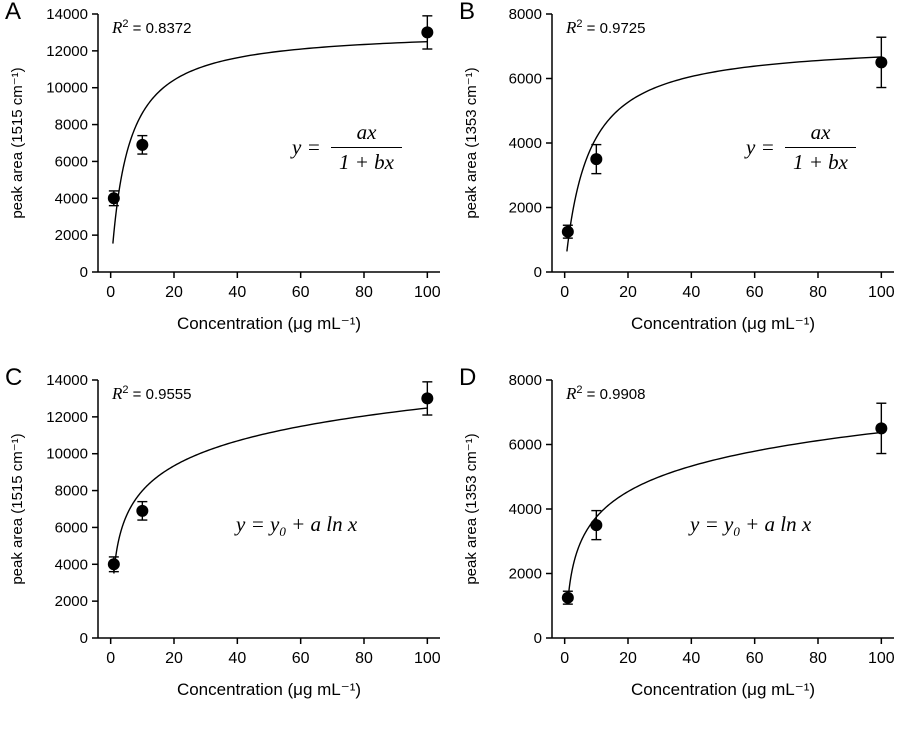 This screenshot has height=731, width=908. Describe the element at coordinates (775, 524) in the screenshot. I see `equation-post: + a ln x` at that location.